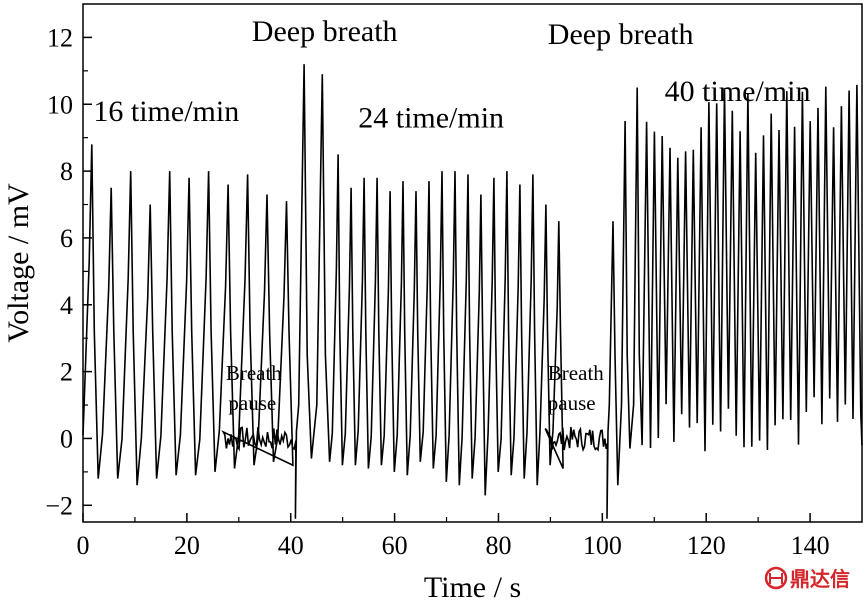  Describe the element at coordinates (706, 545) in the screenshot. I see `x-tick-label: 120` at that location.